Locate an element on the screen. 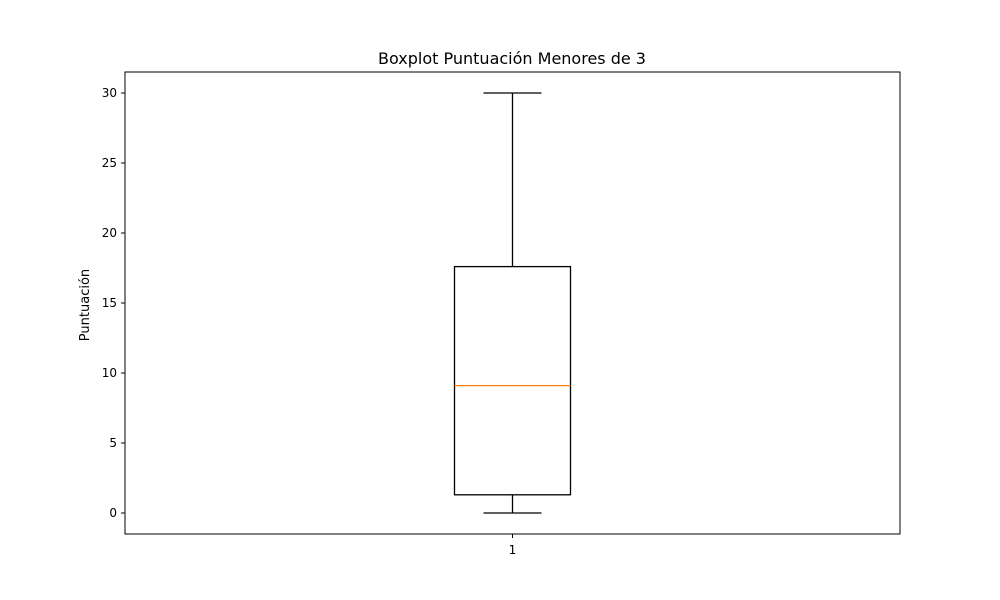 This screenshot has height=600, width=1000. interquartile-box is located at coordinates (512, 380).